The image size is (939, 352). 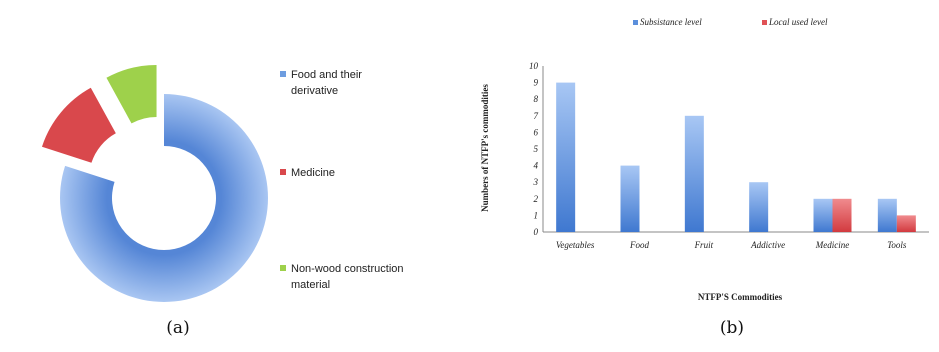 What do you see at coordinates (764, 22) in the screenshot?
I see `legend-swatch-local` at bounding box center [764, 22].